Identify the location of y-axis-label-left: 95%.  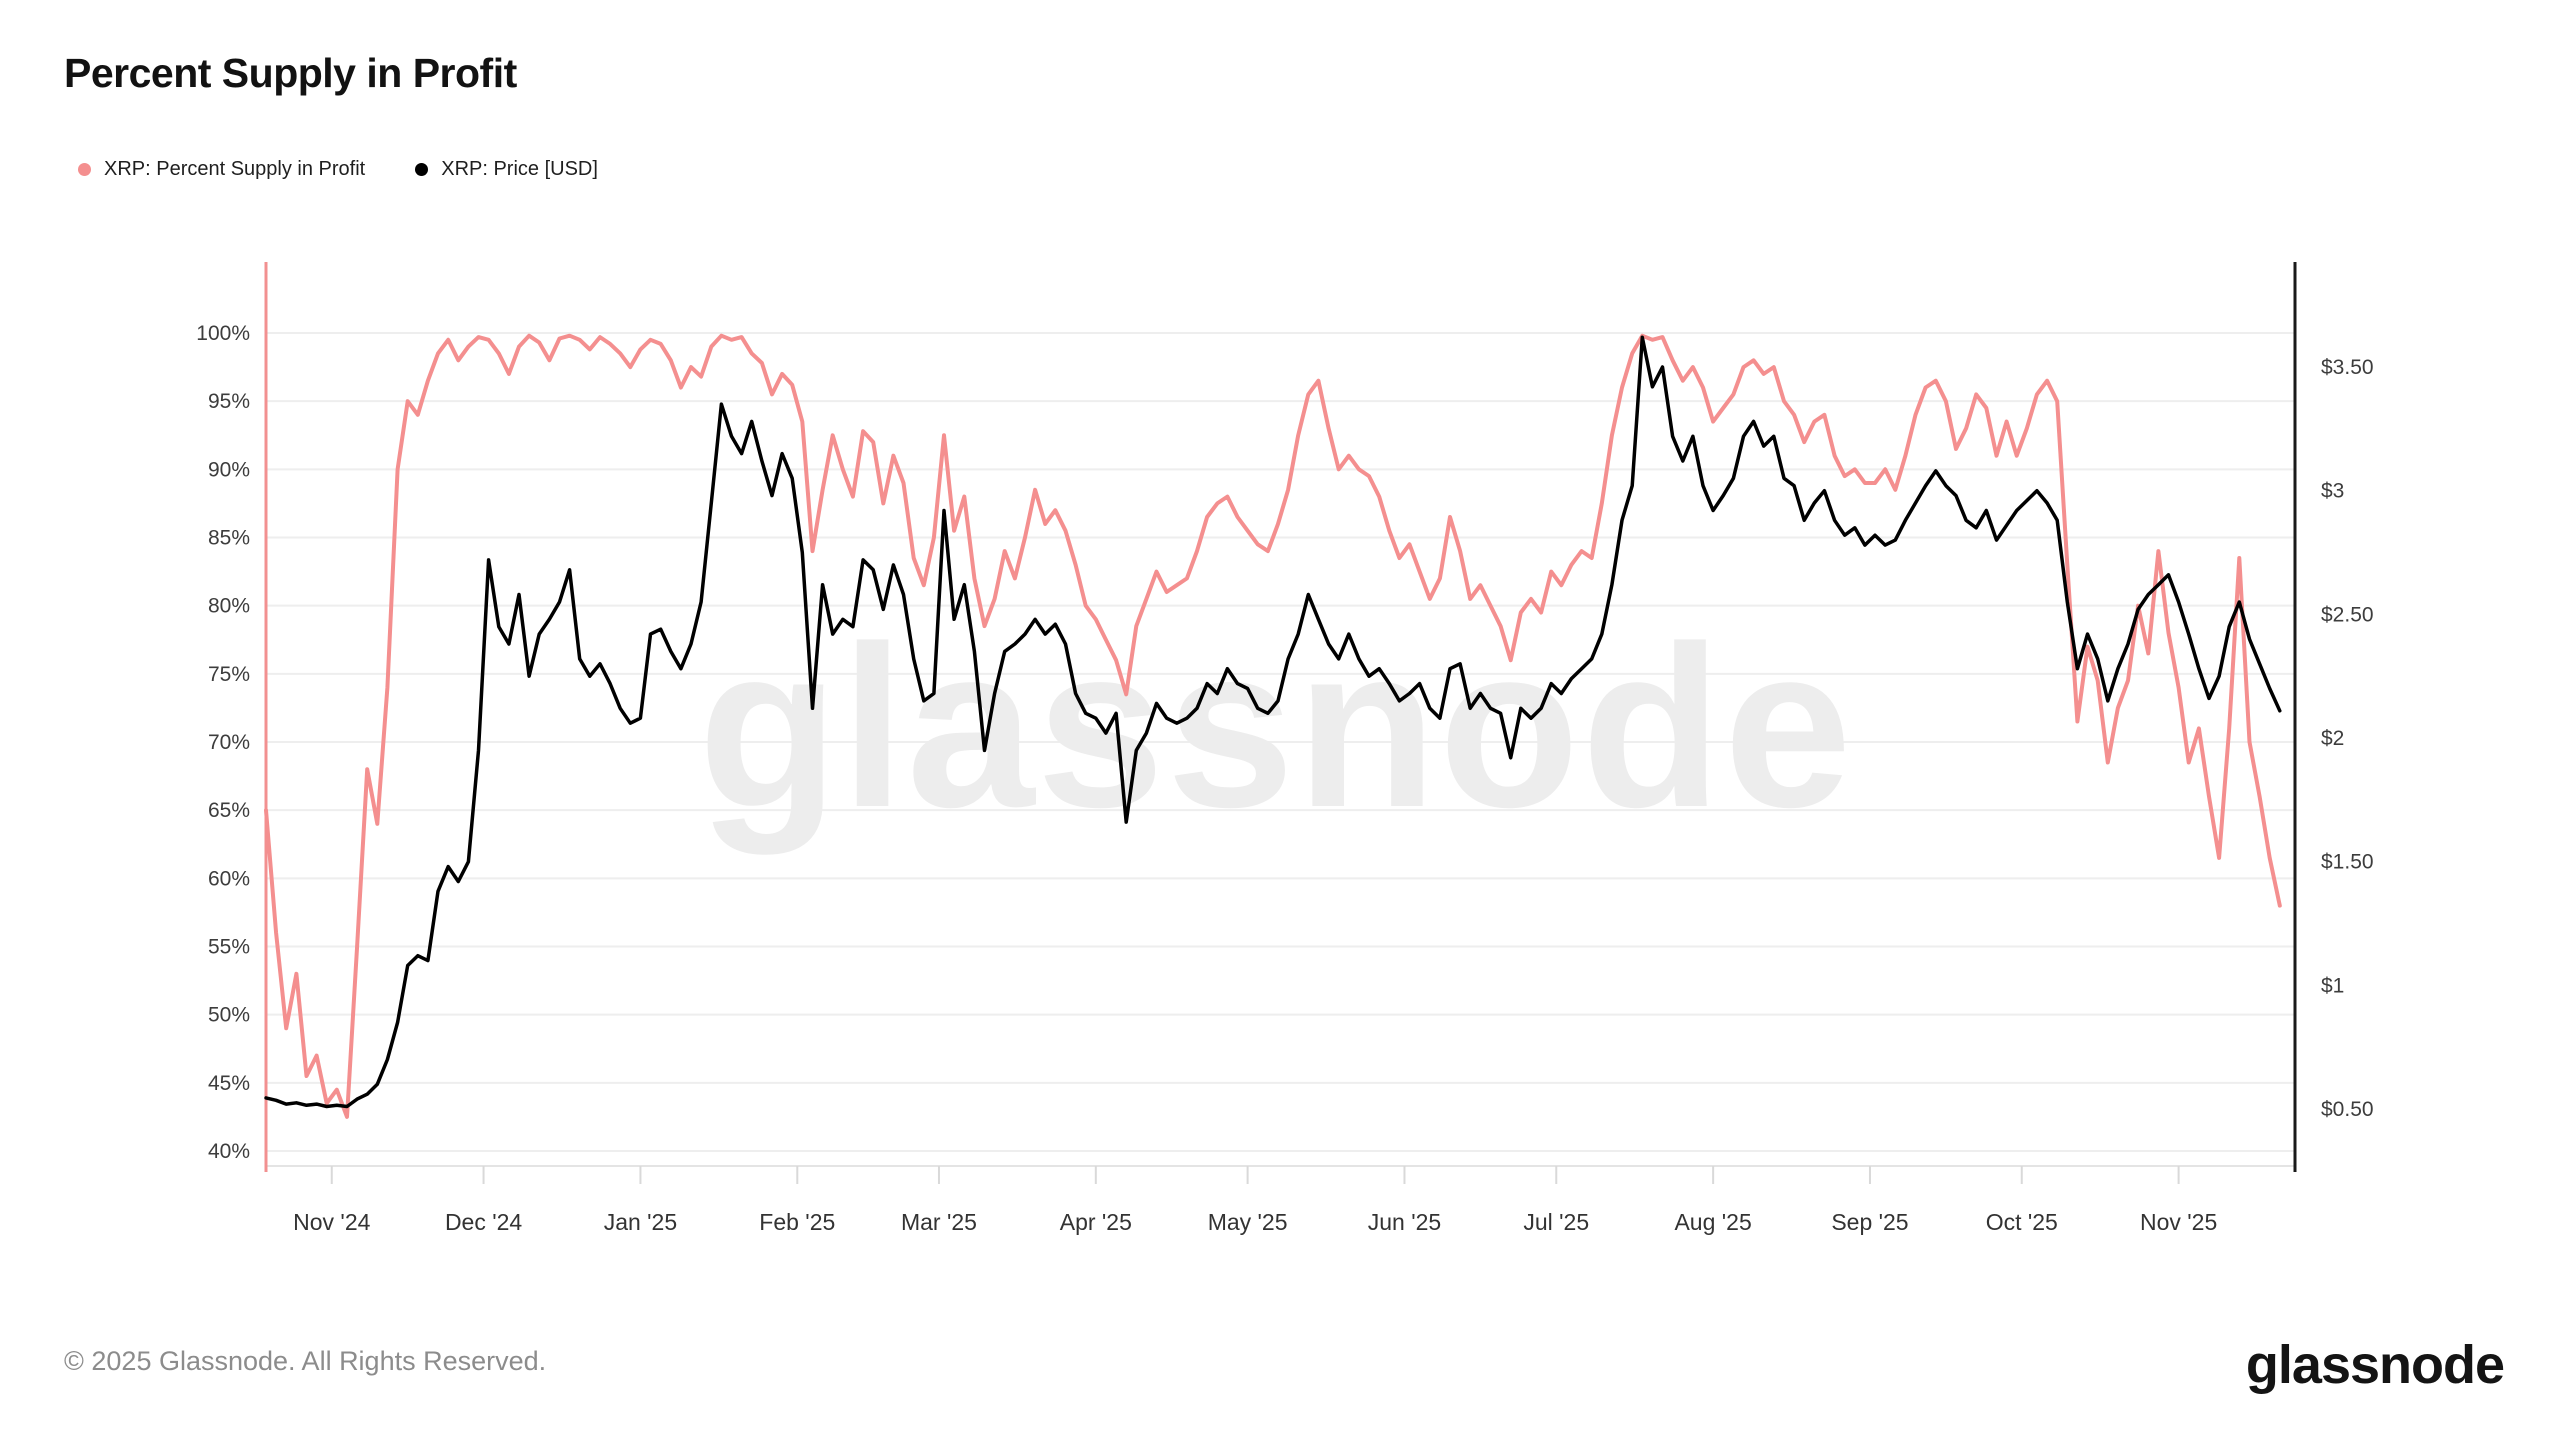
(229, 401).